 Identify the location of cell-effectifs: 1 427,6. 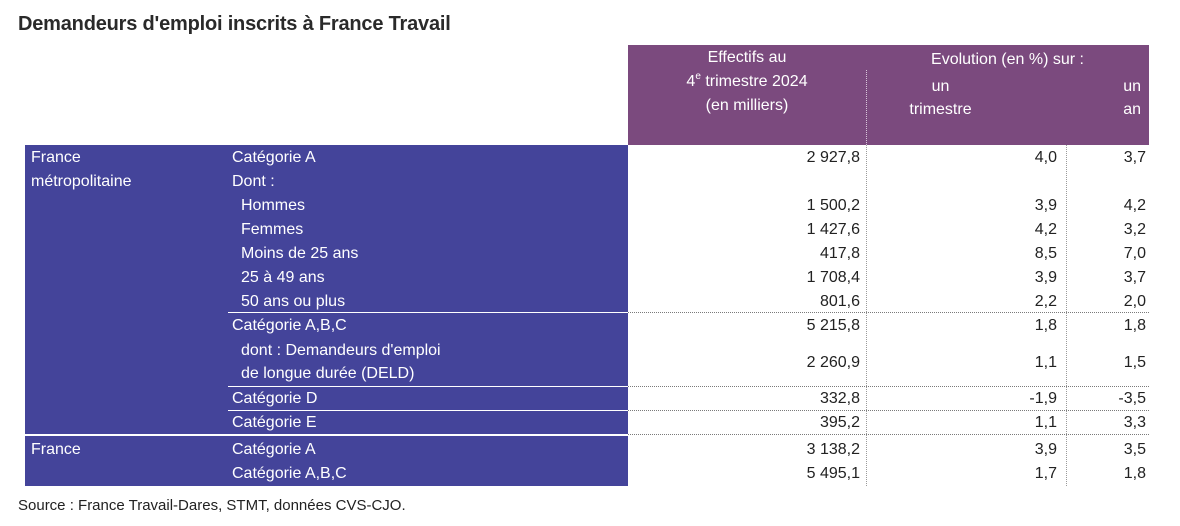
(833, 229).